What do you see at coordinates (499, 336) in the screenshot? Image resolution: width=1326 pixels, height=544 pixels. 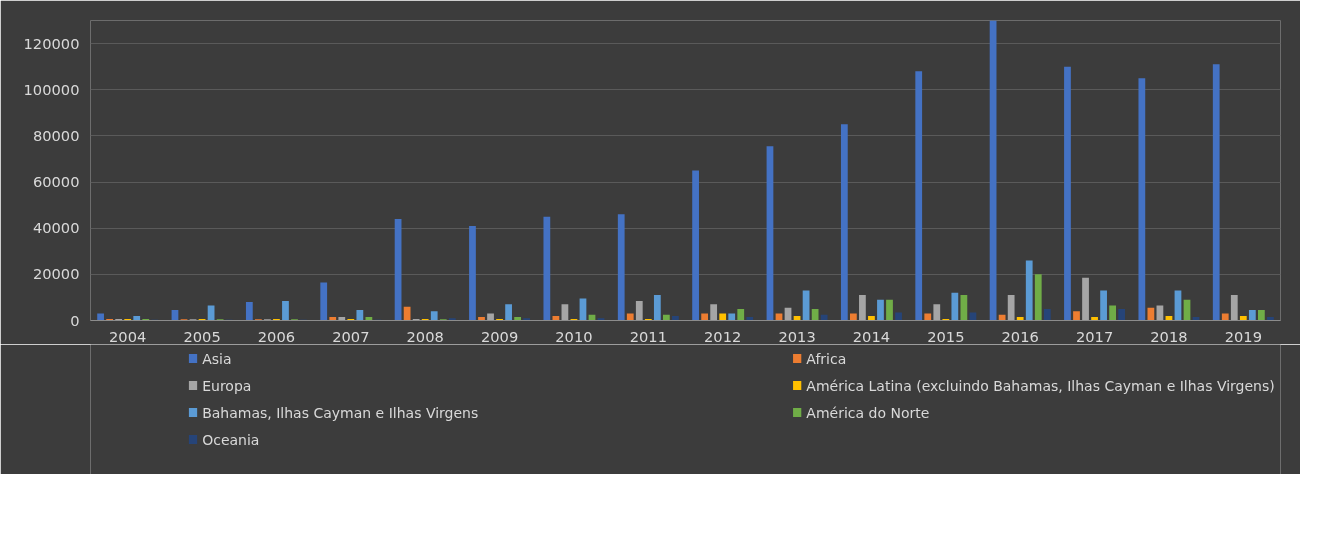 I see `x-tick-label: 2009` at bounding box center [499, 336].